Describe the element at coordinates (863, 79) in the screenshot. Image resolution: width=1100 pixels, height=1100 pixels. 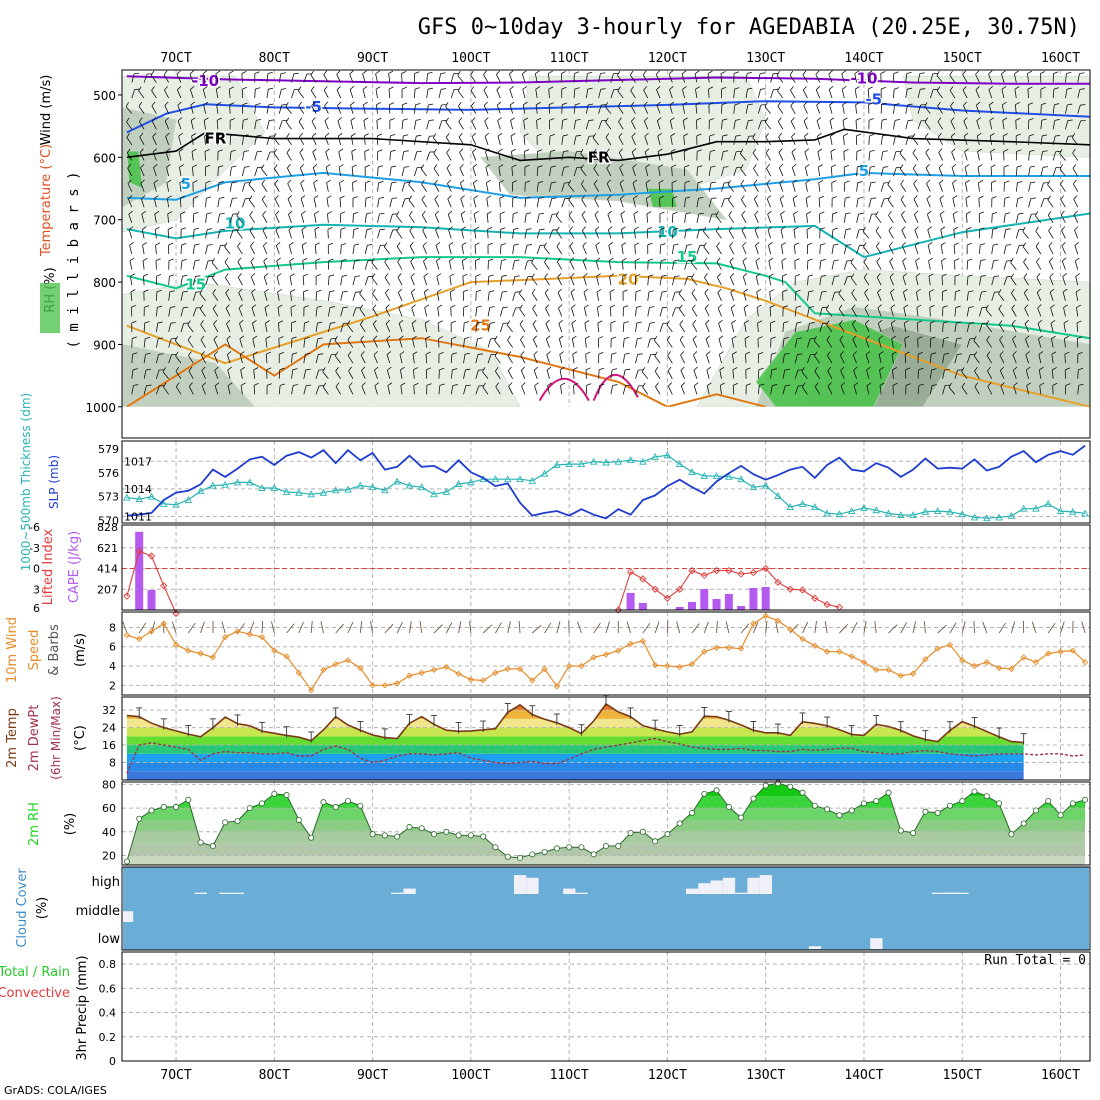
I see `contour-label: -10` at that location.